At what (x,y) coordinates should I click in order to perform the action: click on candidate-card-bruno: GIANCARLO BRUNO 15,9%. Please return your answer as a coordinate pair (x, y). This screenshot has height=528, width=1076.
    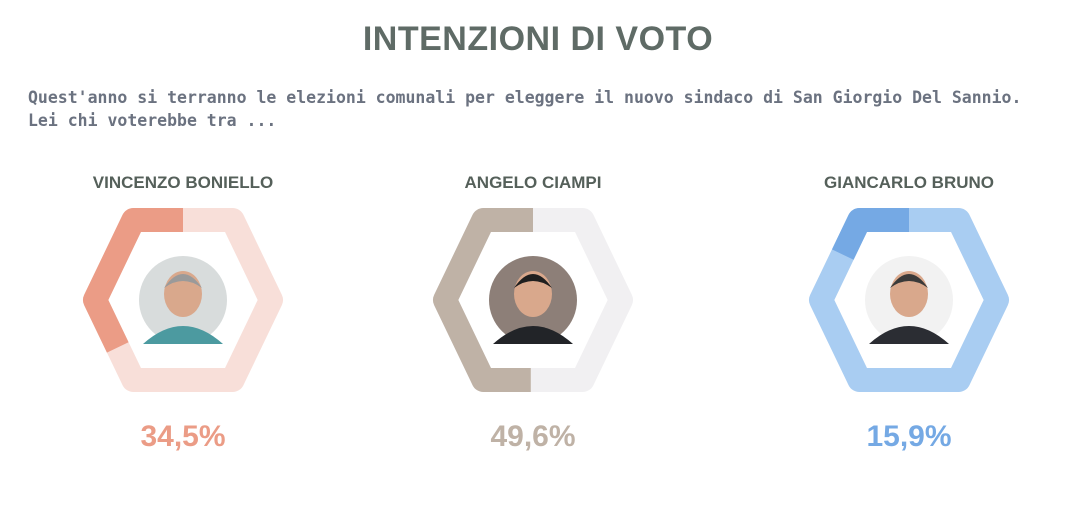
    Looking at the image, I should click on (909, 320).